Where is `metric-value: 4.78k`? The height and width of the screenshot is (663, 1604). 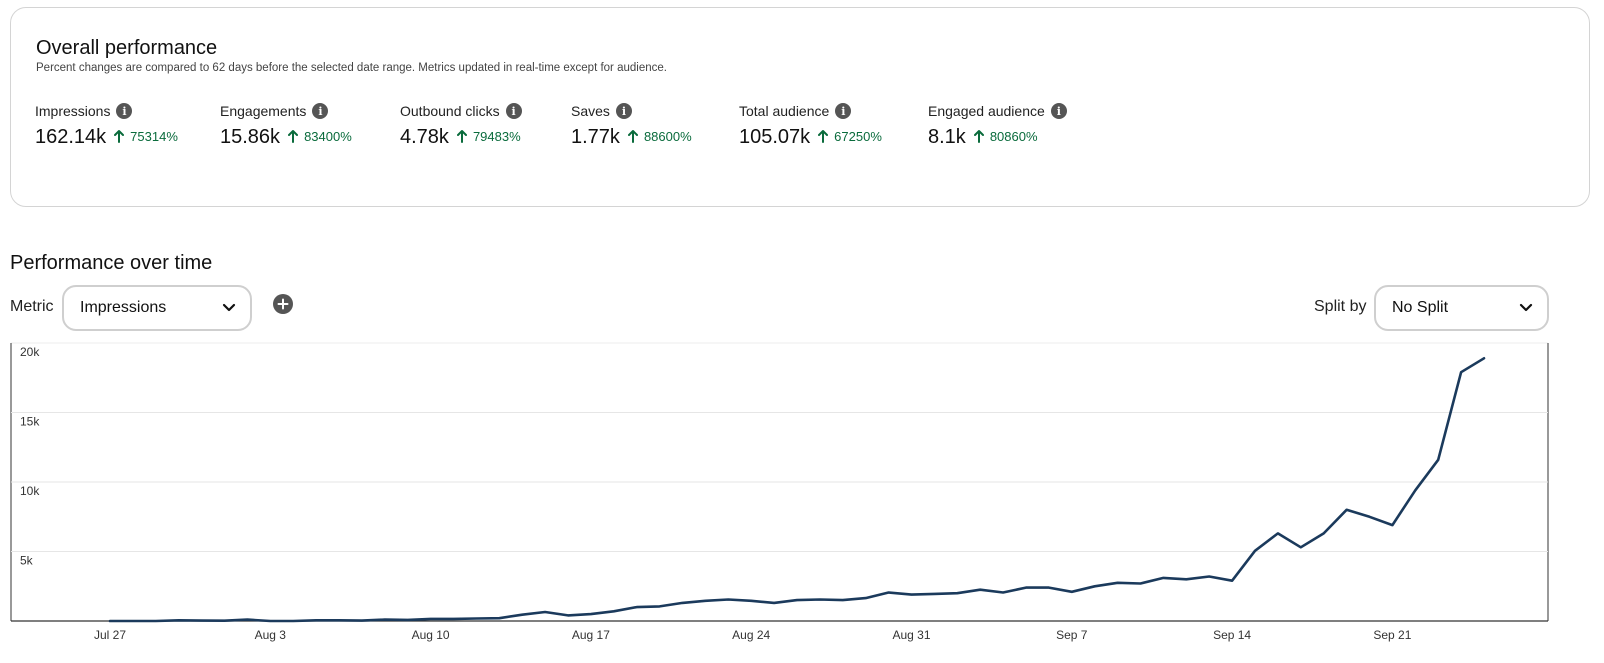
metric-value: 4.78k is located at coordinates (424, 137).